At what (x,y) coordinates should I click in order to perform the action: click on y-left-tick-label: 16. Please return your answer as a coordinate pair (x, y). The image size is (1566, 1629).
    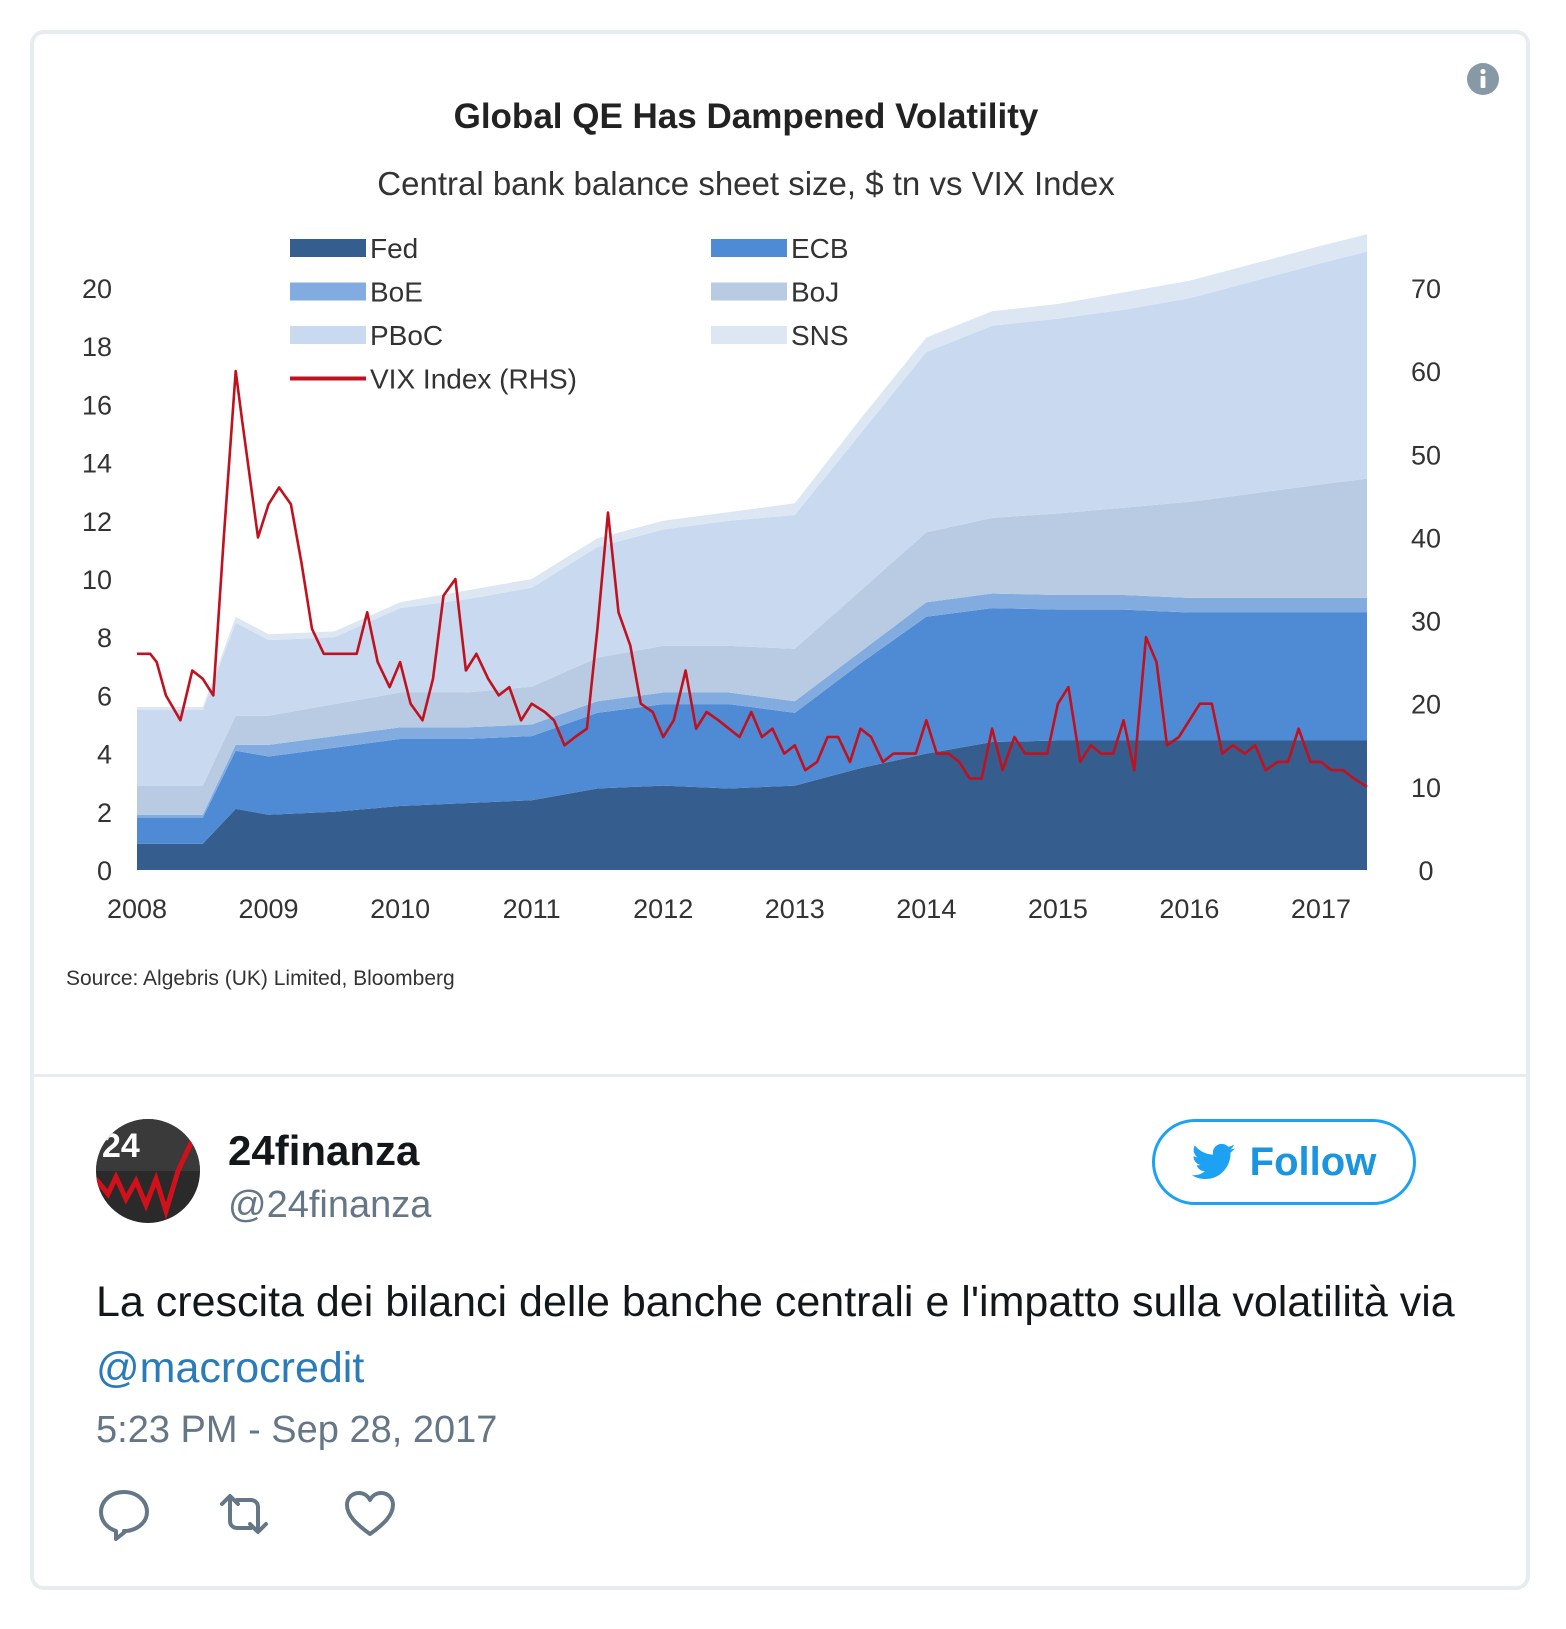
    Looking at the image, I should click on (97, 405).